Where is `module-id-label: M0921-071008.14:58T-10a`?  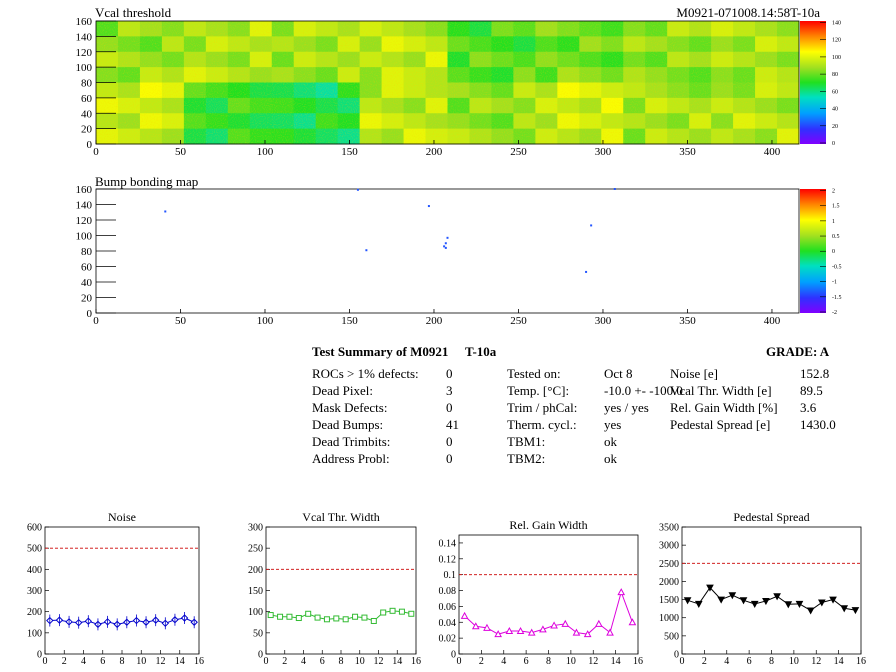
module-id-label: M0921-071008.14:58T-10a is located at coordinates (748, 12).